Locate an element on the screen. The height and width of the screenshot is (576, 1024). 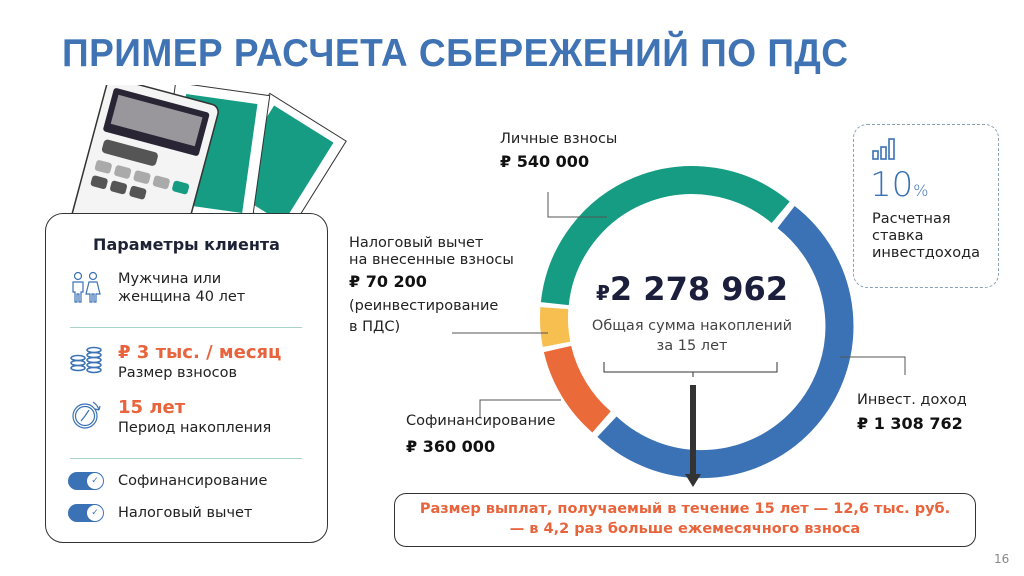
donut-segment-invest is located at coordinates (725, 342).